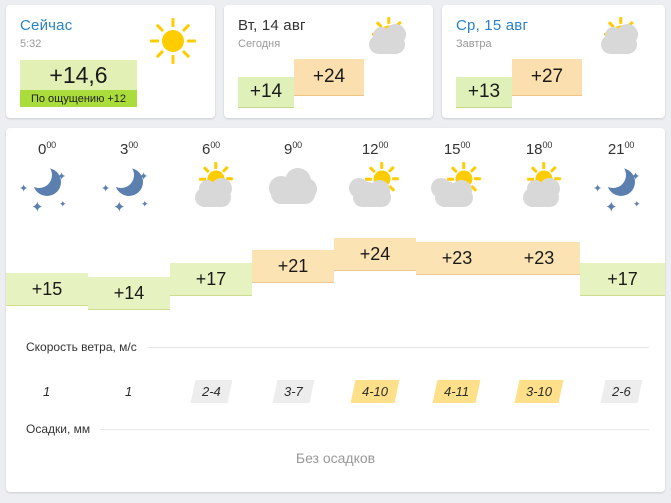 The width and height of the screenshot is (671, 503). What do you see at coordinates (31, 44) in the screenshot?
I see `day-card-subtitle: 5:32` at bounding box center [31, 44].